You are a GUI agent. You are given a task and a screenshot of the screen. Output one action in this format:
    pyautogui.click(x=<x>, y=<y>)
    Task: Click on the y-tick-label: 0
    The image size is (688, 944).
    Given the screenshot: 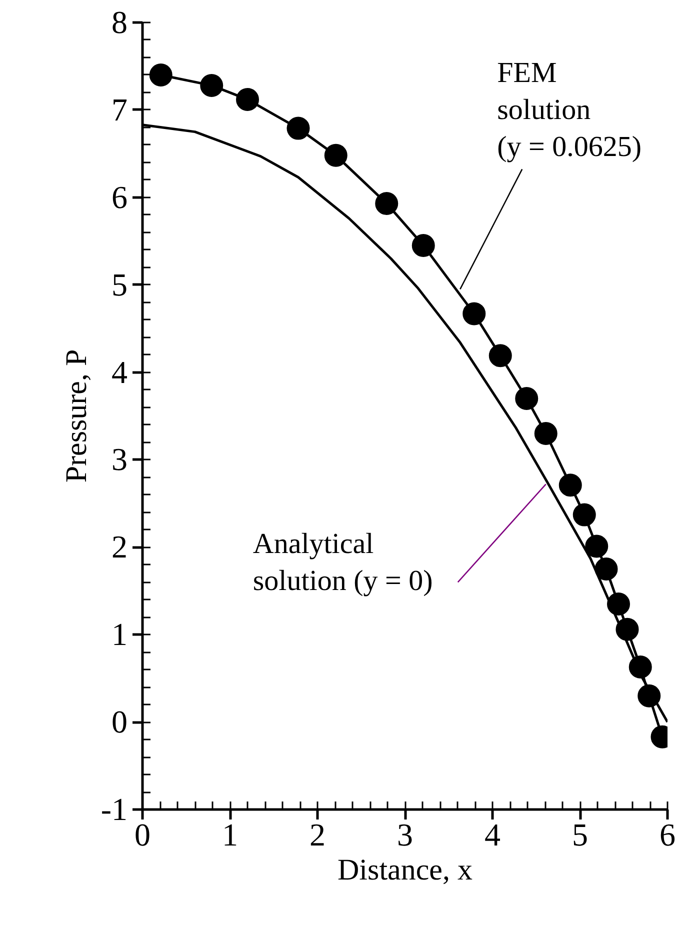 What is the action you would take?
    pyautogui.click(x=120, y=722)
    